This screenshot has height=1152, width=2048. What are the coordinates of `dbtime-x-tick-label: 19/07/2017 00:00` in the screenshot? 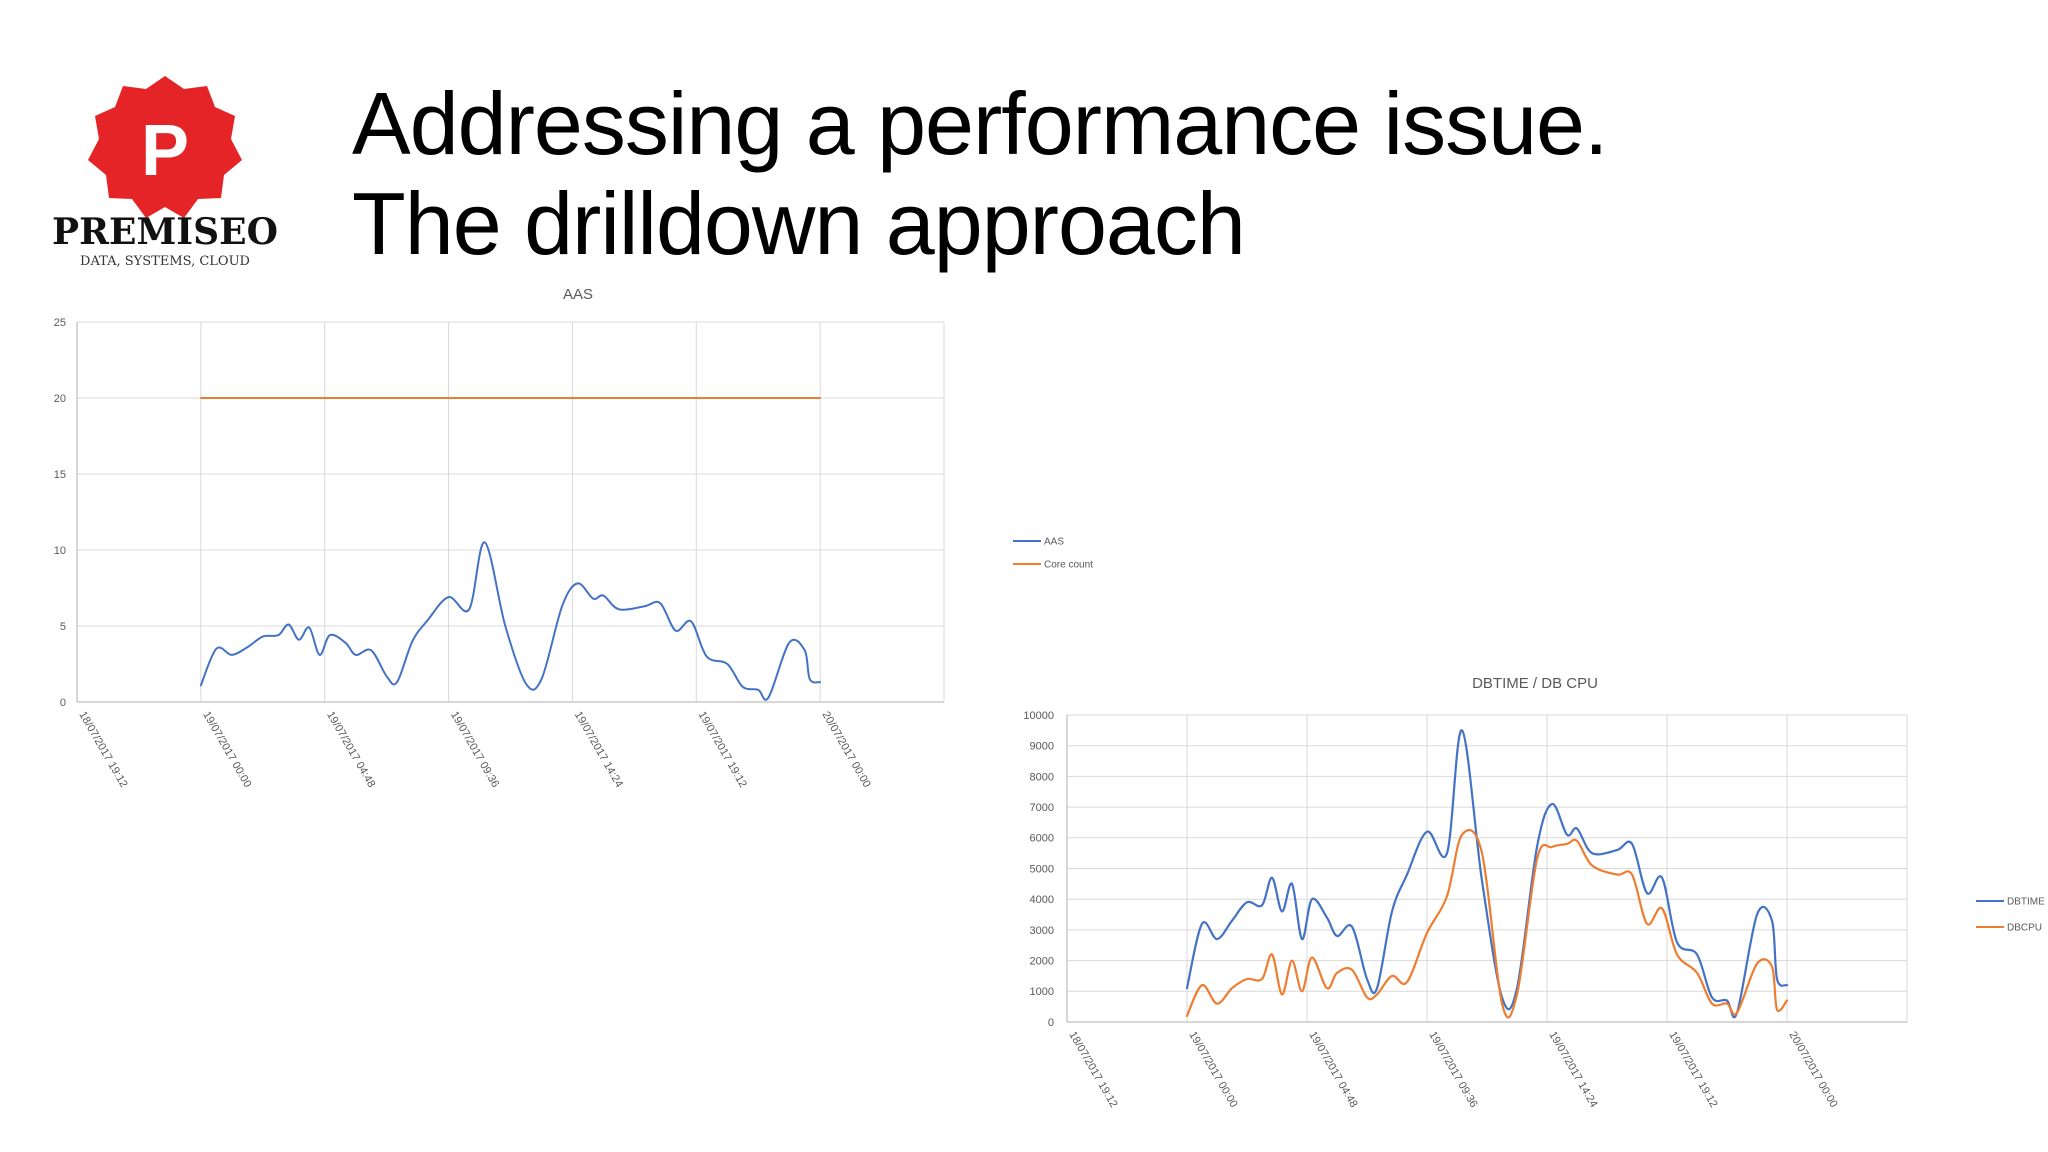 It's located at (1212, 1070).